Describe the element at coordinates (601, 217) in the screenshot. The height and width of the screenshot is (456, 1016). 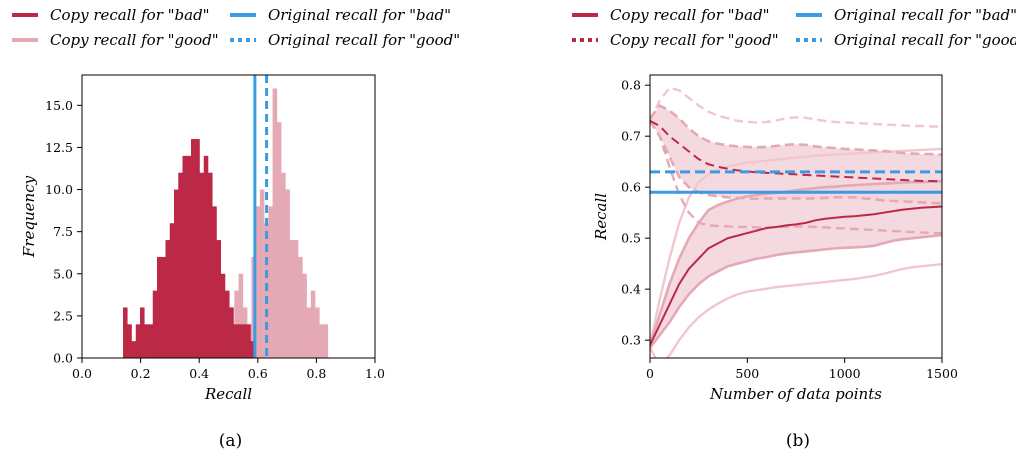
I see `y-axis-label-b: Recall` at that location.